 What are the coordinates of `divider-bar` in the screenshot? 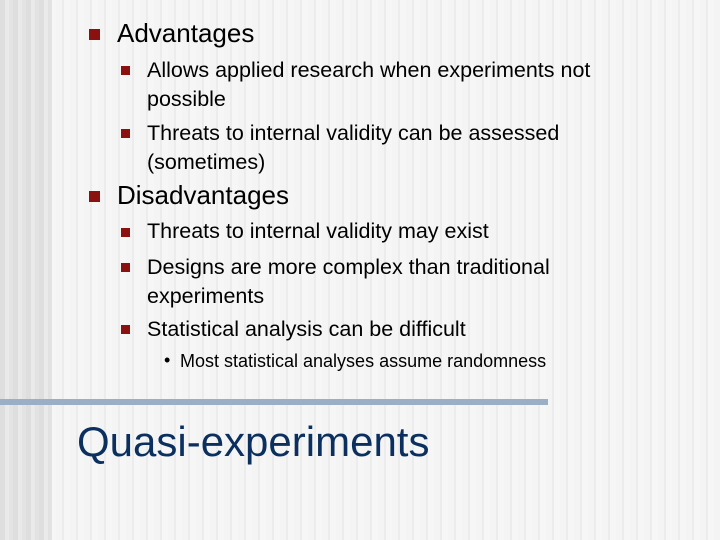 It's located at (274, 402).